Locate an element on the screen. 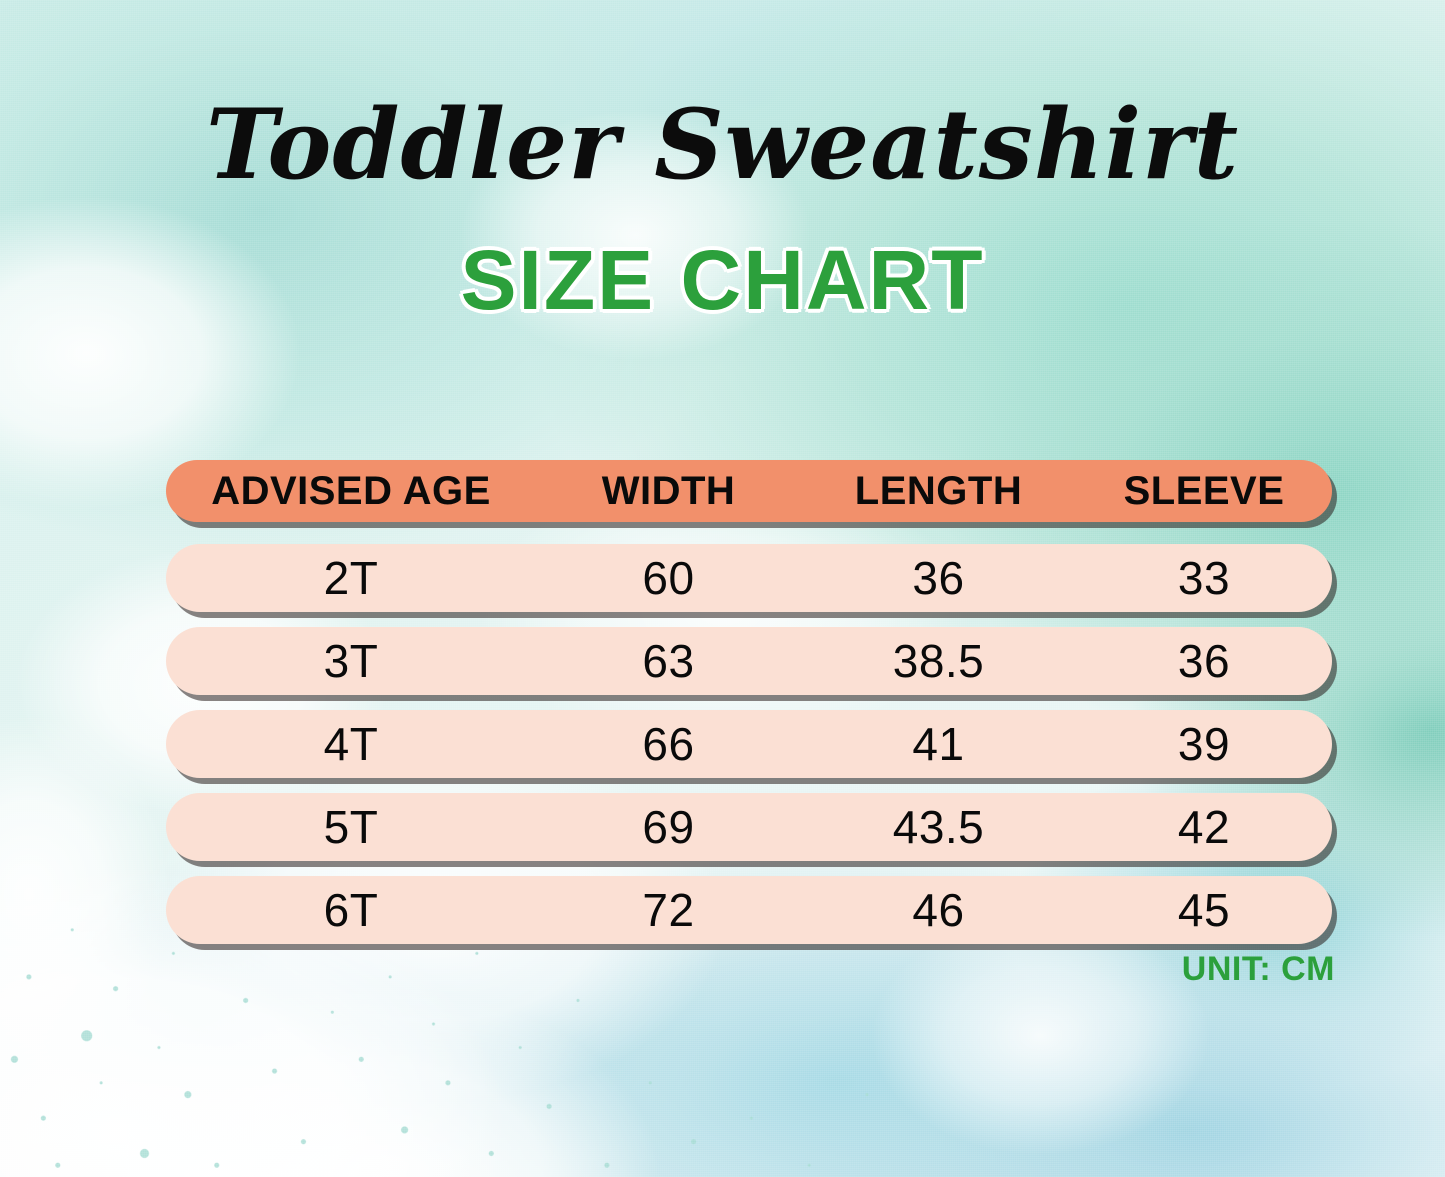  cell-advised-age: 5T is located at coordinates (351, 827).